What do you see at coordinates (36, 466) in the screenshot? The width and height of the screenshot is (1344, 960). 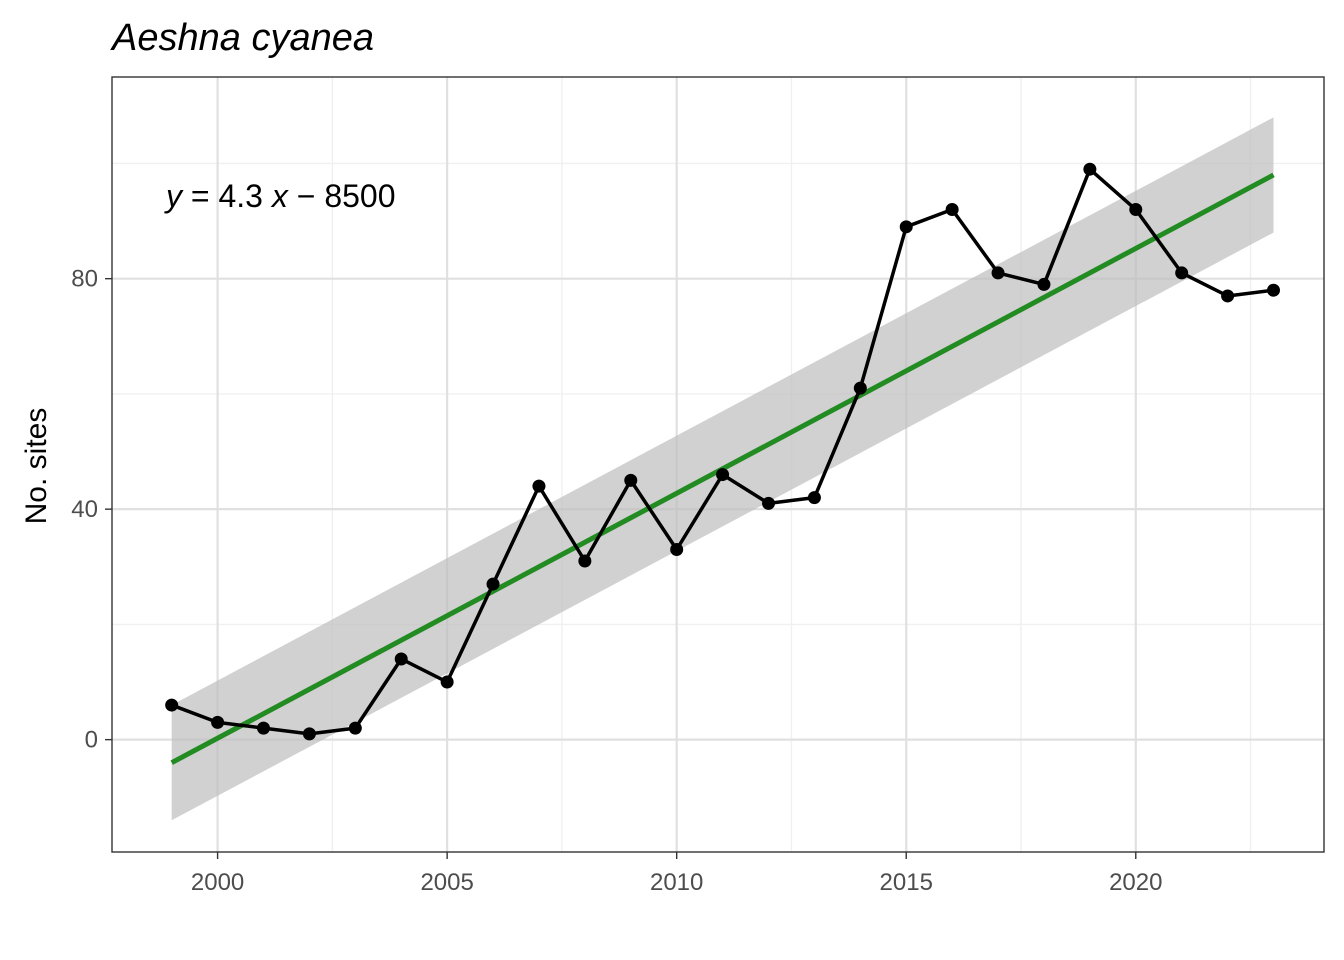 I see `y-axis-label: No. sites` at bounding box center [36, 466].